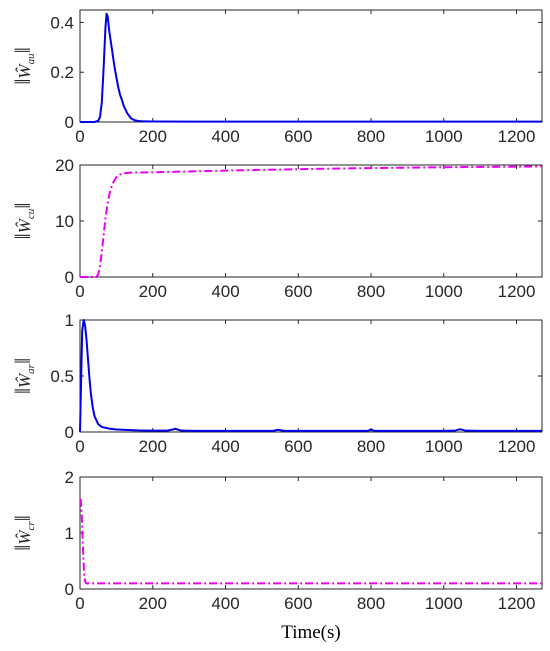  Describe the element at coordinates (310, 632) in the screenshot. I see `x-axis-label: Time(s)` at that location.